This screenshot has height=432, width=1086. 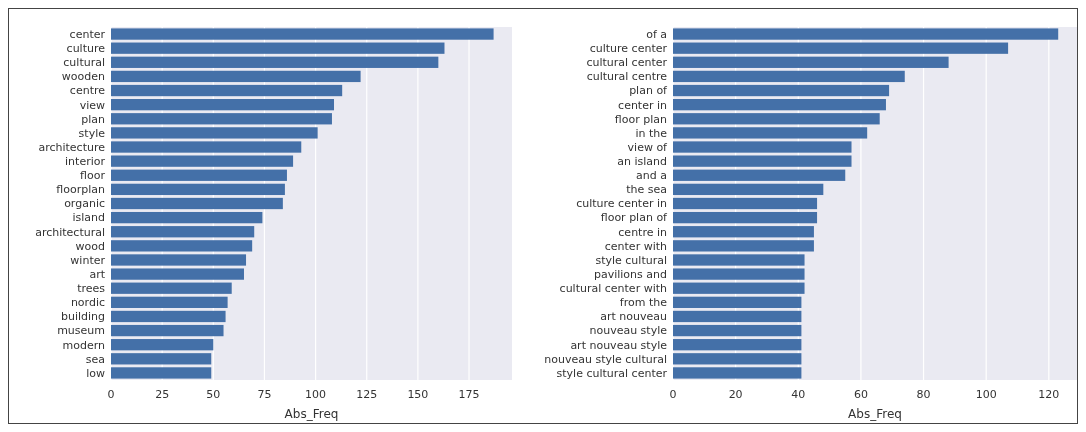 What do you see at coordinates (619, 345) in the screenshot?
I see `y-tick-label: art nouveau style` at bounding box center [619, 345].